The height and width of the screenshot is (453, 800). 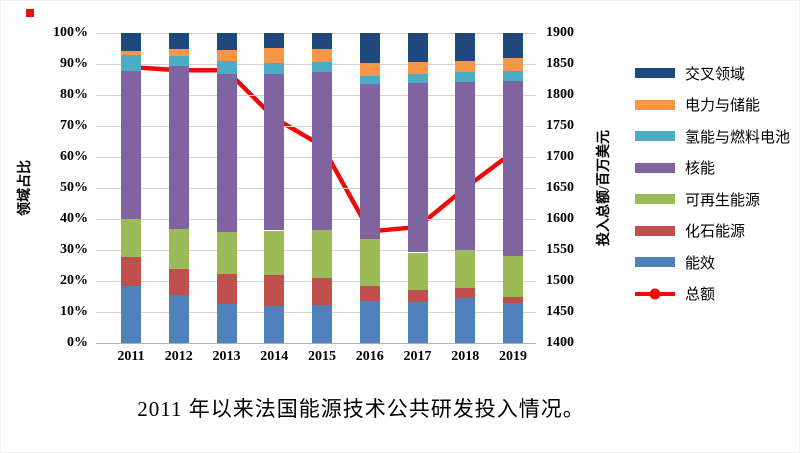 I want to click on x-axis-label: 2019, so click(x=513, y=356).